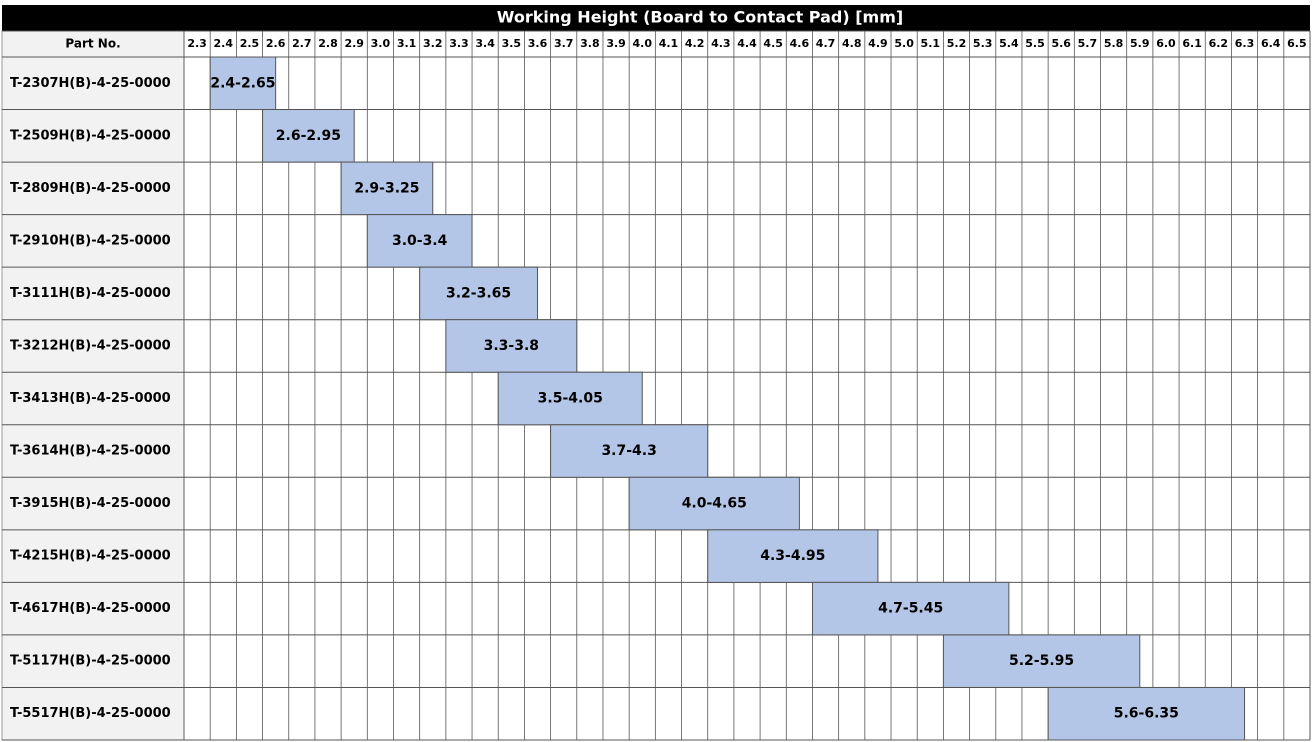 The width and height of the screenshot is (1312, 742). I want to click on value-label: 3.0-3.4, so click(420, 241).